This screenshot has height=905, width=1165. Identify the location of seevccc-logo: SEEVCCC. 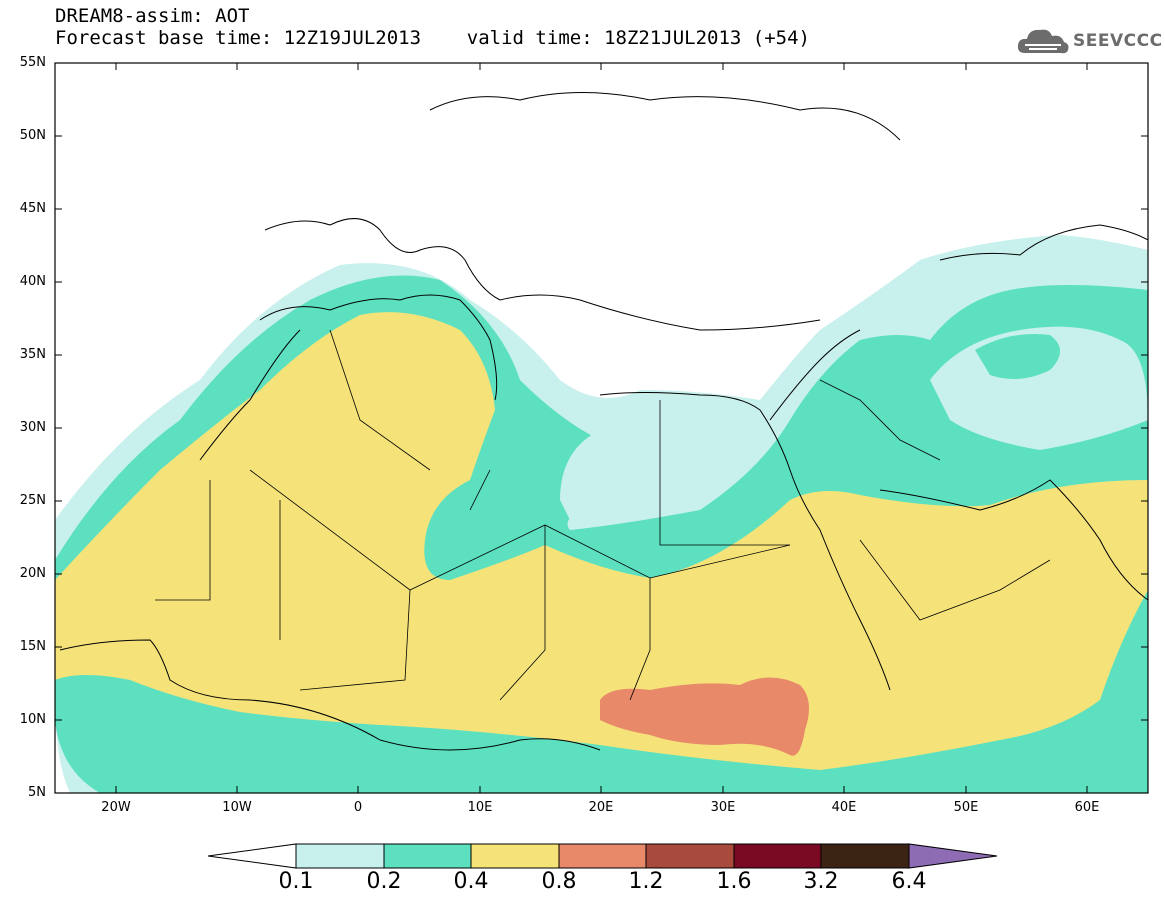
(1088, 41).